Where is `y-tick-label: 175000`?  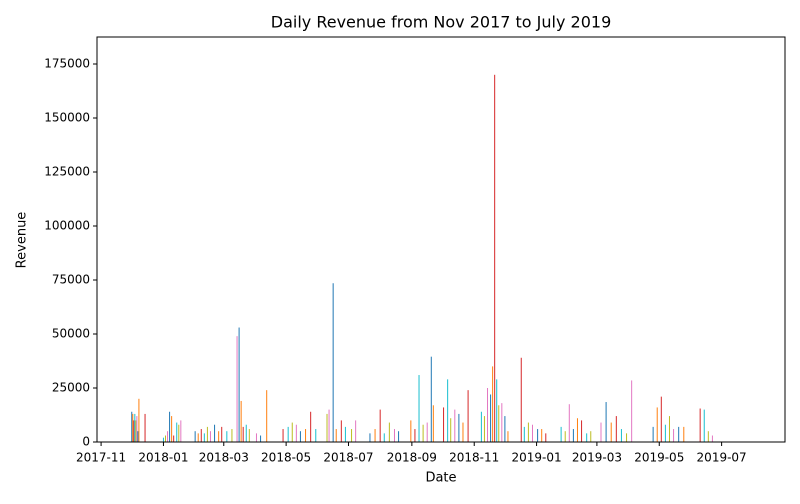 y-tick-label: 175000 is located at coordinates (67, 64).